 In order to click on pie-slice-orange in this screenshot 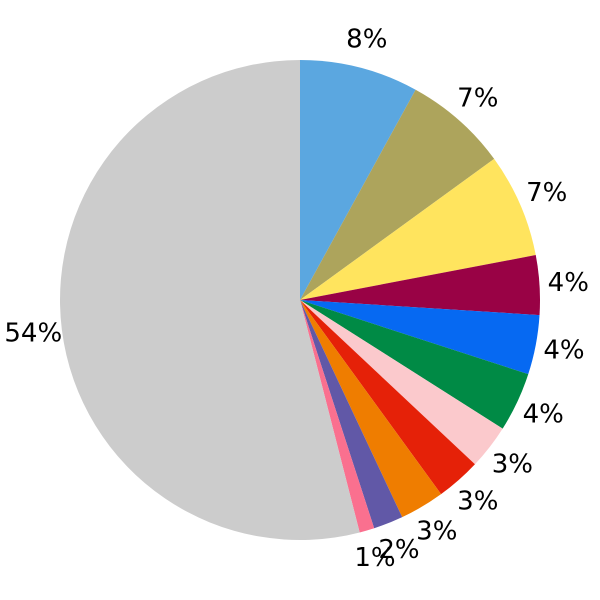, I will do `click(371, 409)`.